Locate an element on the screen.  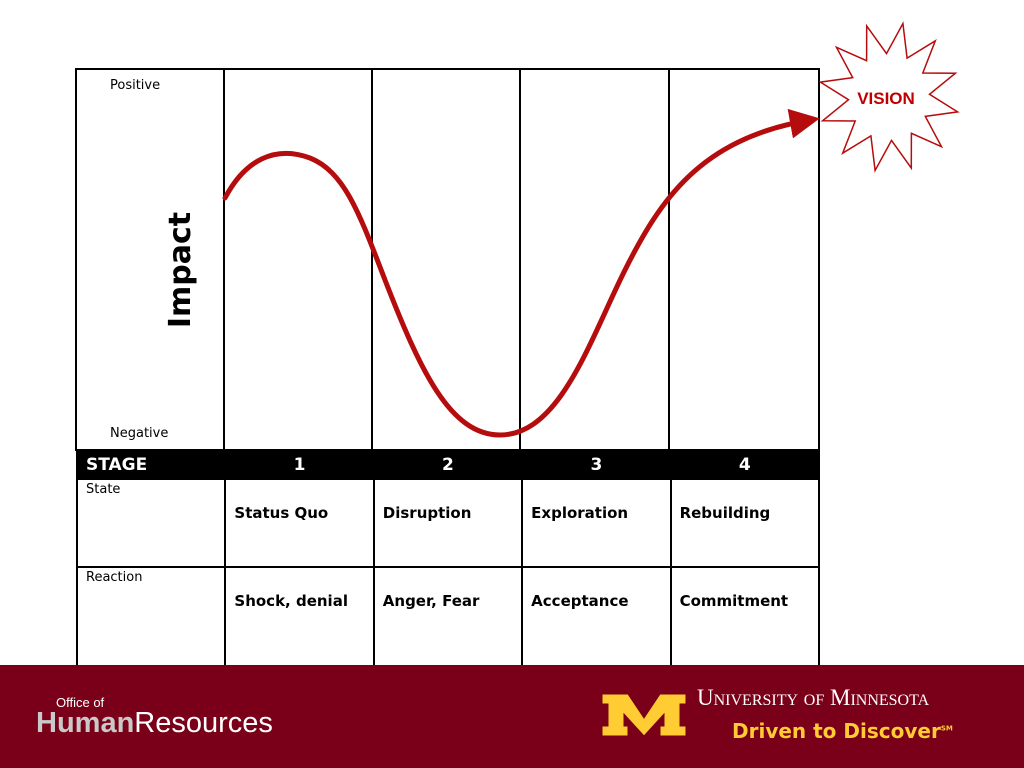
header-cell: 4 is located at coordinates (745, 465).